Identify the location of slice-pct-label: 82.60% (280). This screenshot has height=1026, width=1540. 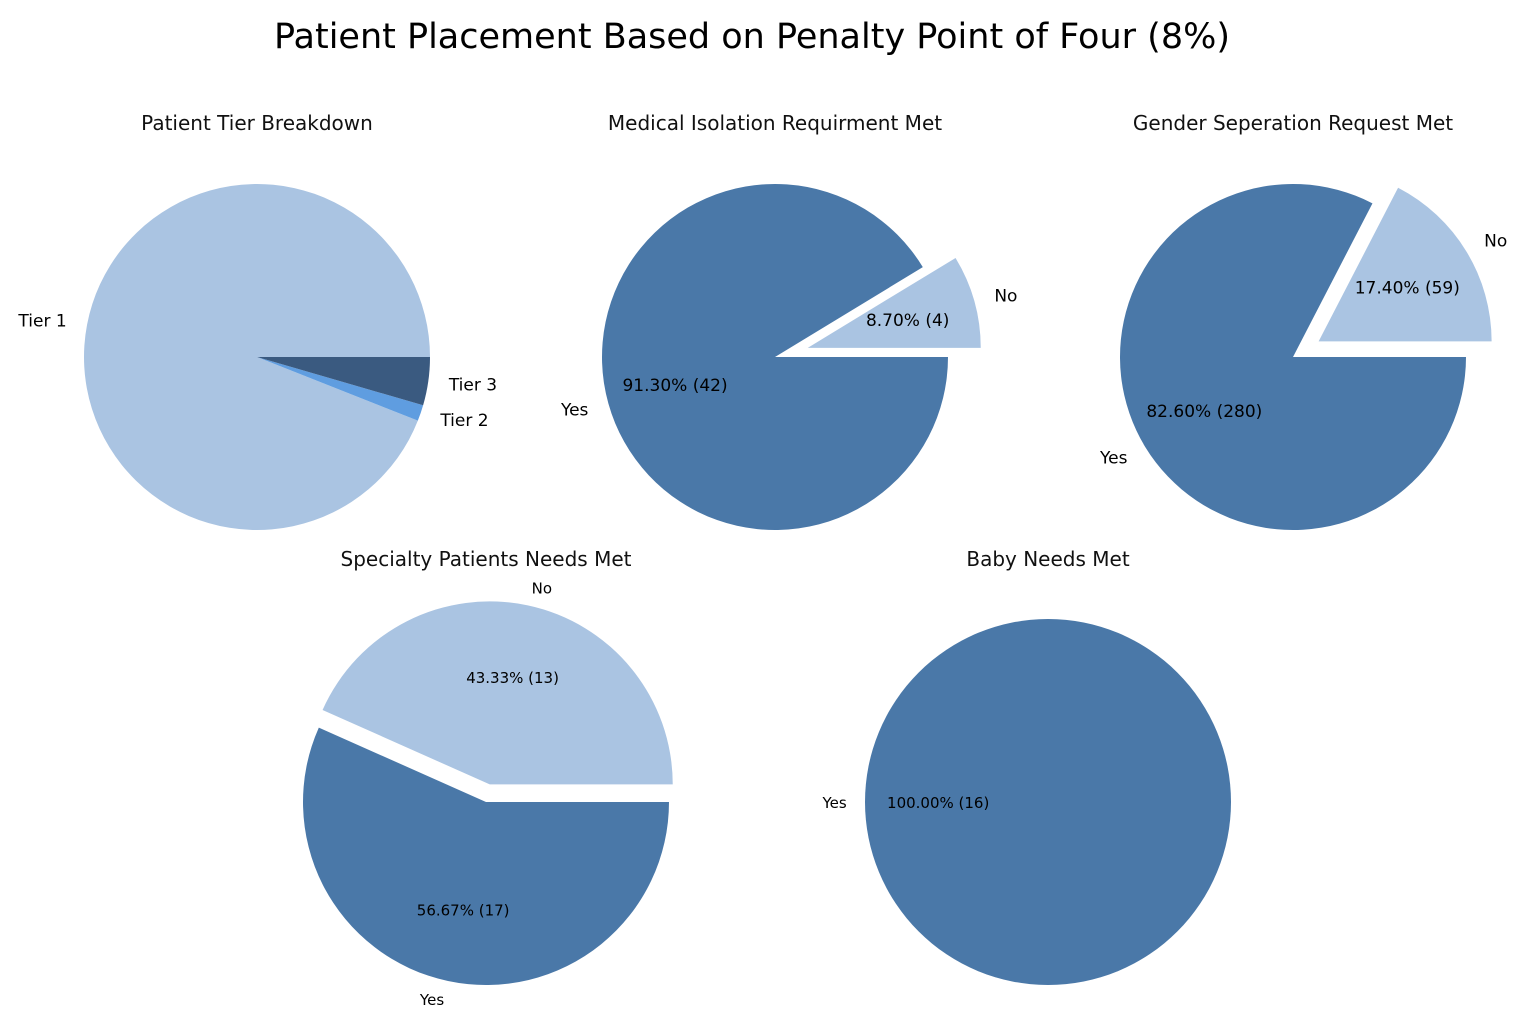
(1204, 412).